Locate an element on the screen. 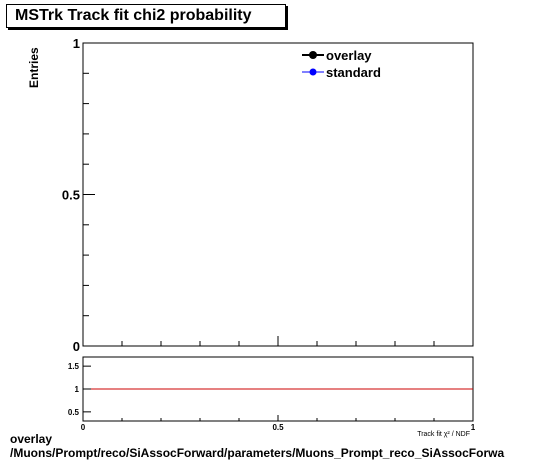 The image size is (546, 462). ratio-x-tick-label: 1 is located at coordinates (473, 427).